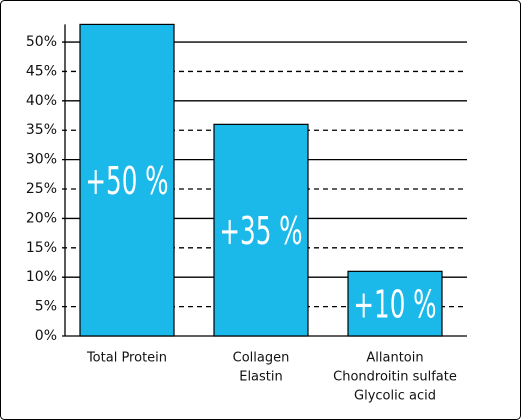  I want to click on y-tick-label: 30%, so click(41, 160).